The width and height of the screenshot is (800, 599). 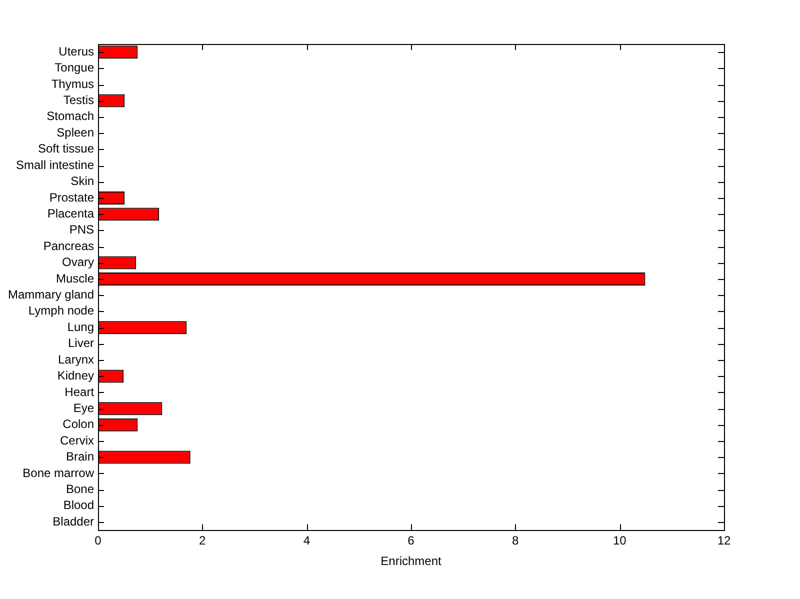 What do you see at coordinates (82, 181) in the screenshot?
I see `y-tick-label: Skin` at bounding box center [82, 181].